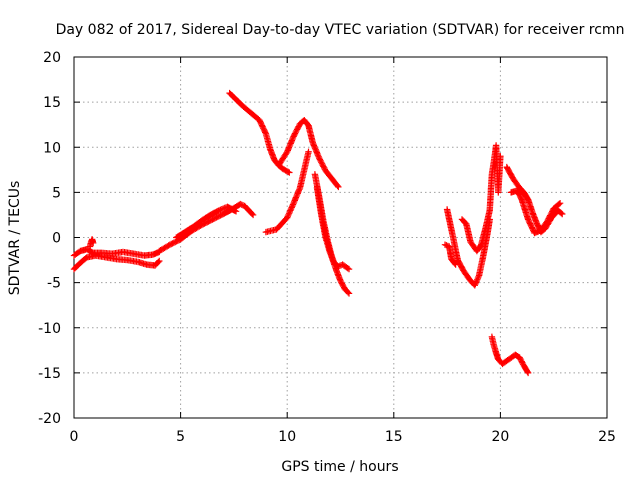 The height and width of the screenshot is (480, 640). I want to click on y-tick-label: -5, so click(54, 284).